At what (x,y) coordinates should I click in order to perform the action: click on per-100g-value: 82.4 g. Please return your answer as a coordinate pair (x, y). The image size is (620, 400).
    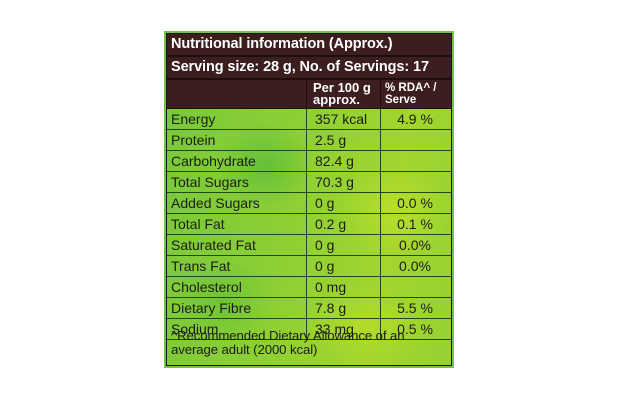
    Looking at the image, I should click on (344, 161).